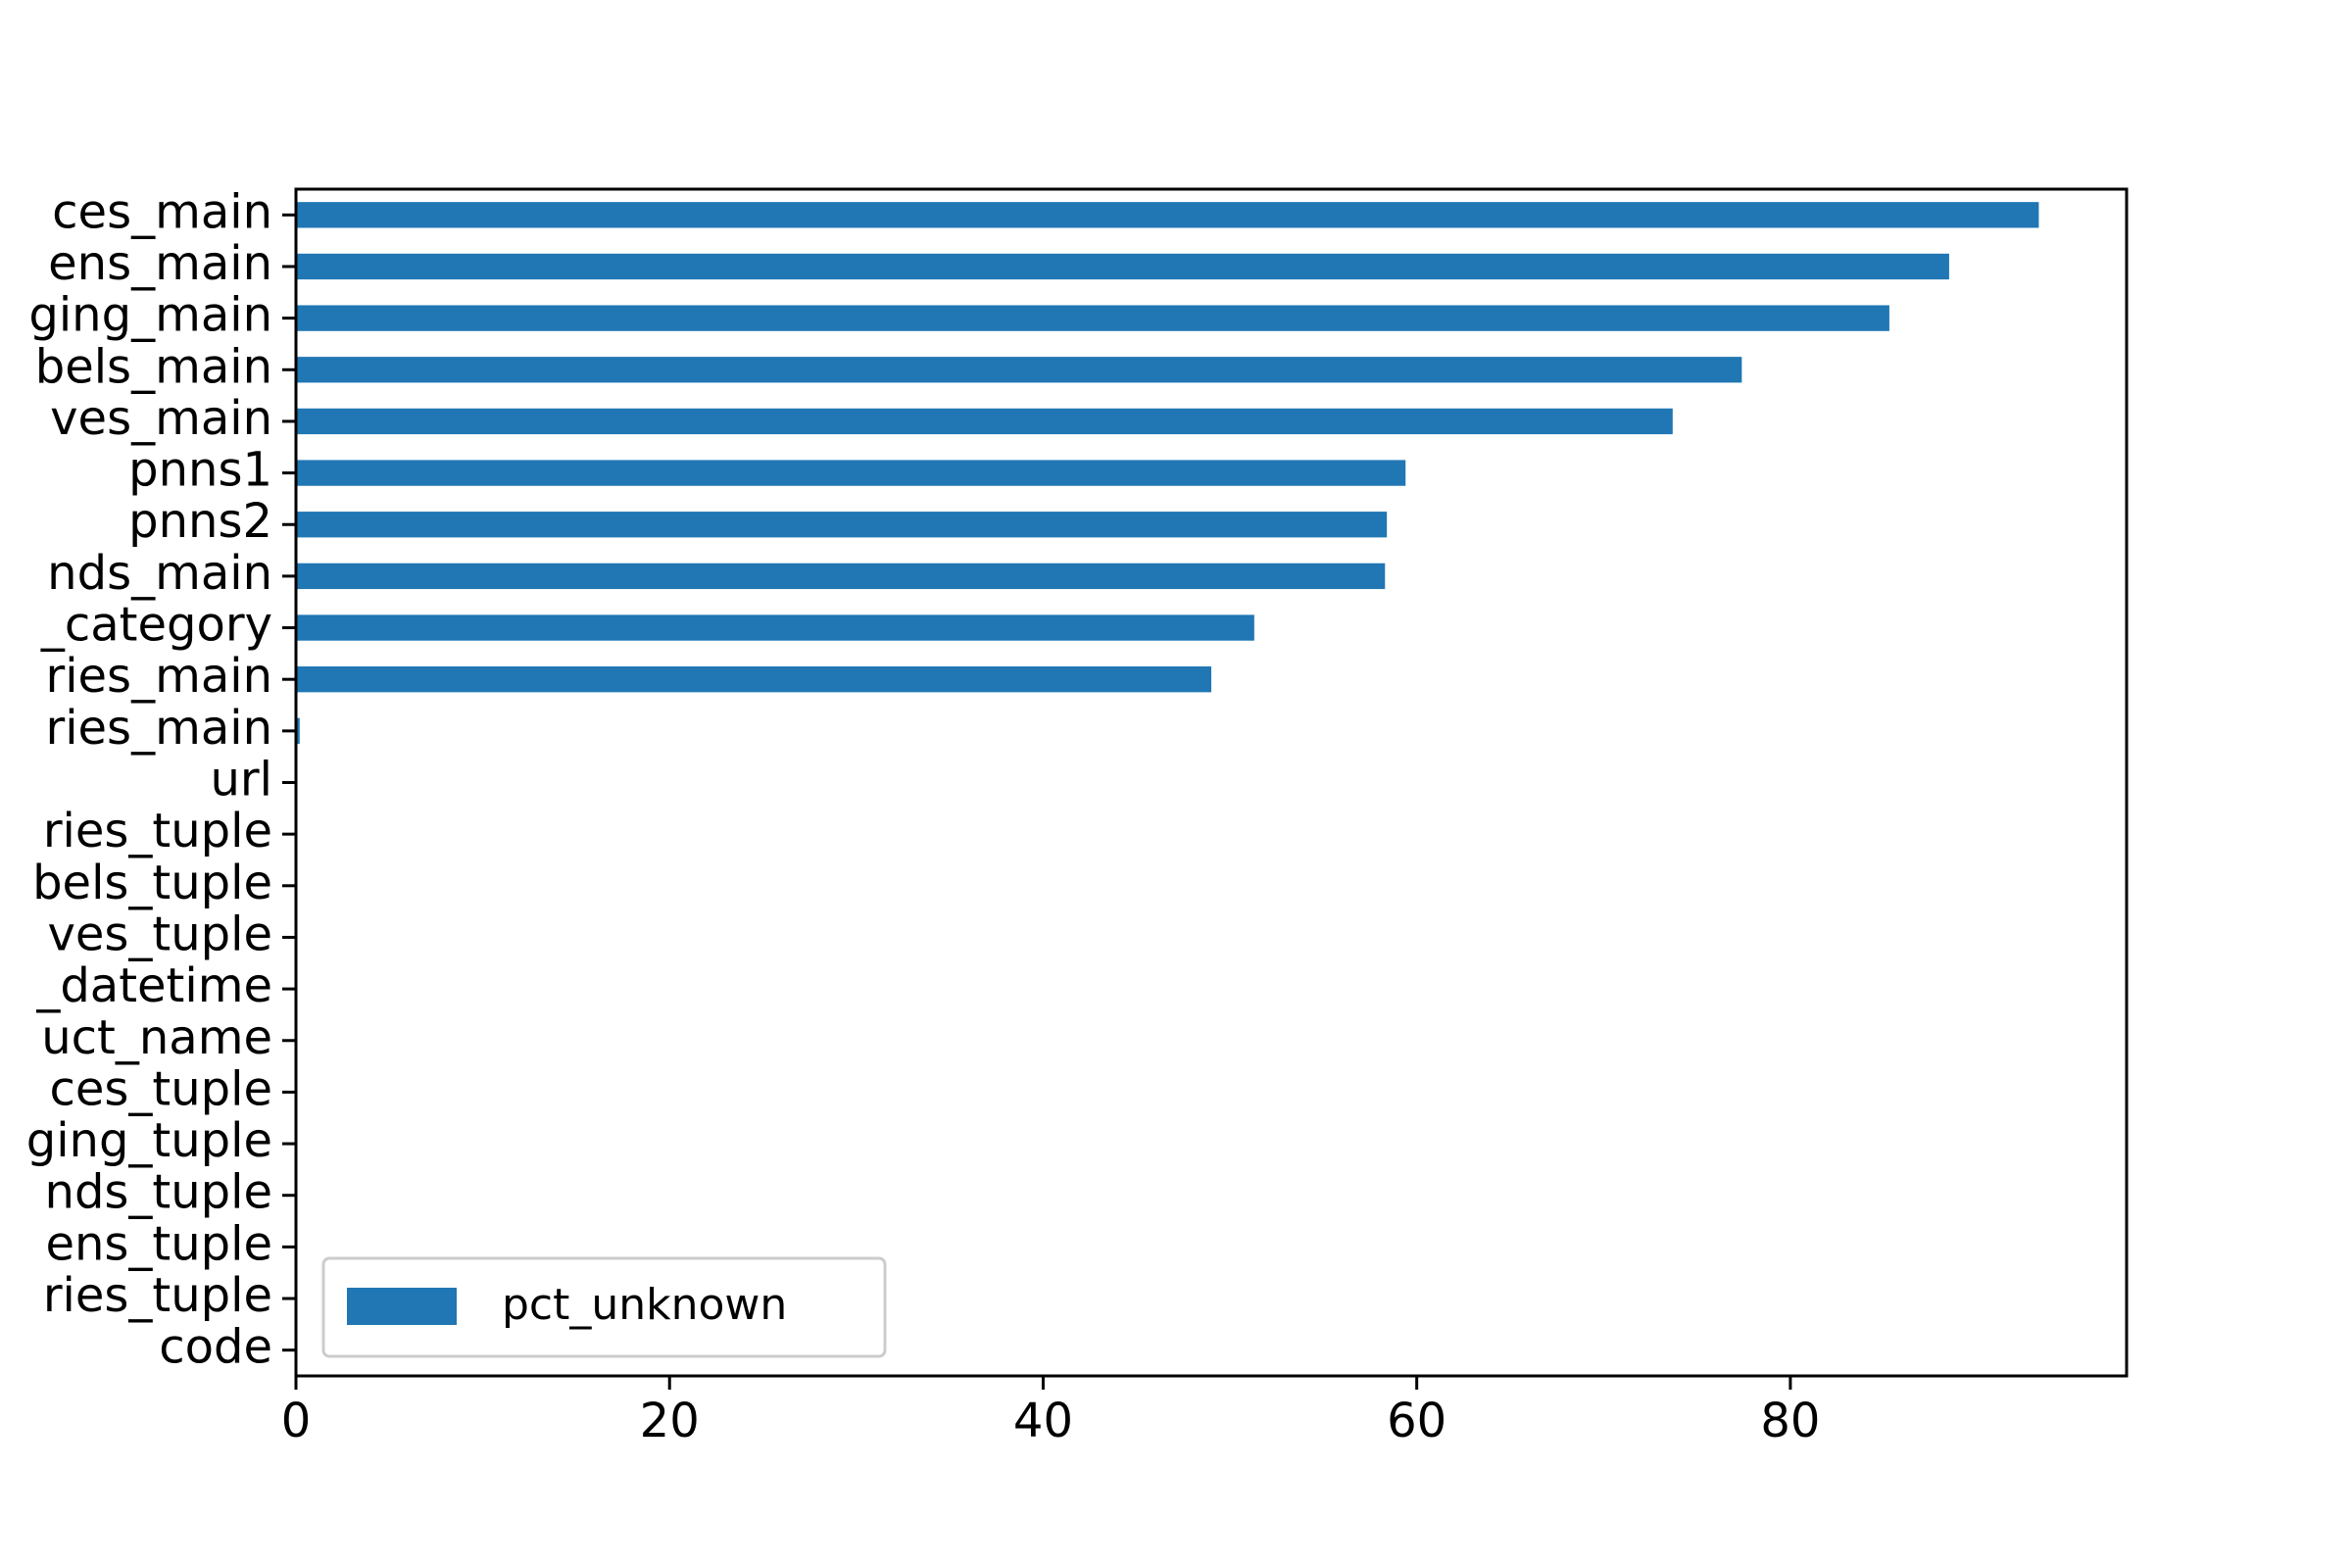 Image resolution: width=2352 pixels, height=1568 pixels. What do you see at coordinates (242, 780) in the screenshot?
I see `y-tick-label: url` at bounding box center [242, 780].